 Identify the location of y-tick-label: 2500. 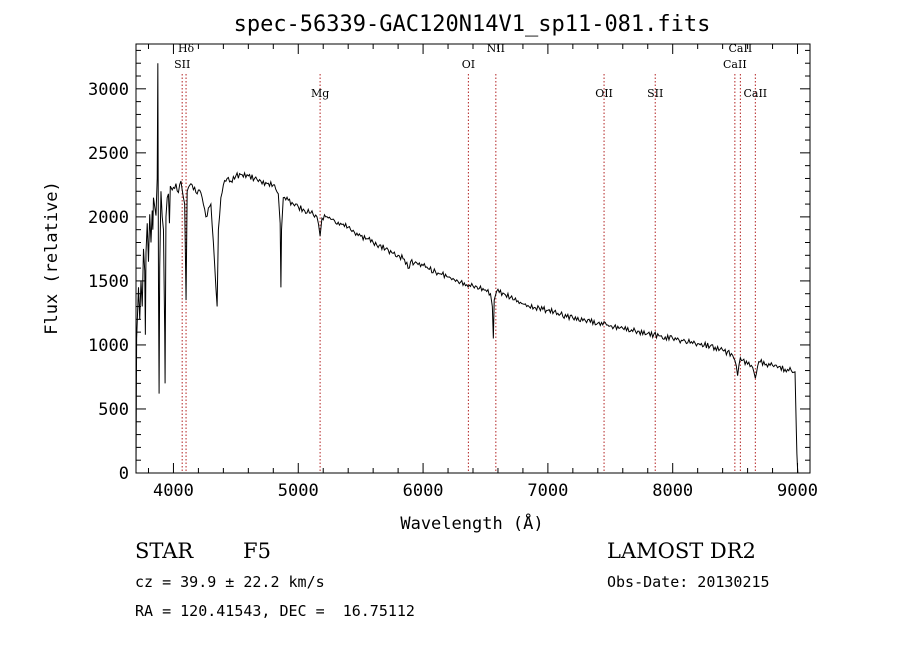
(108, 154).